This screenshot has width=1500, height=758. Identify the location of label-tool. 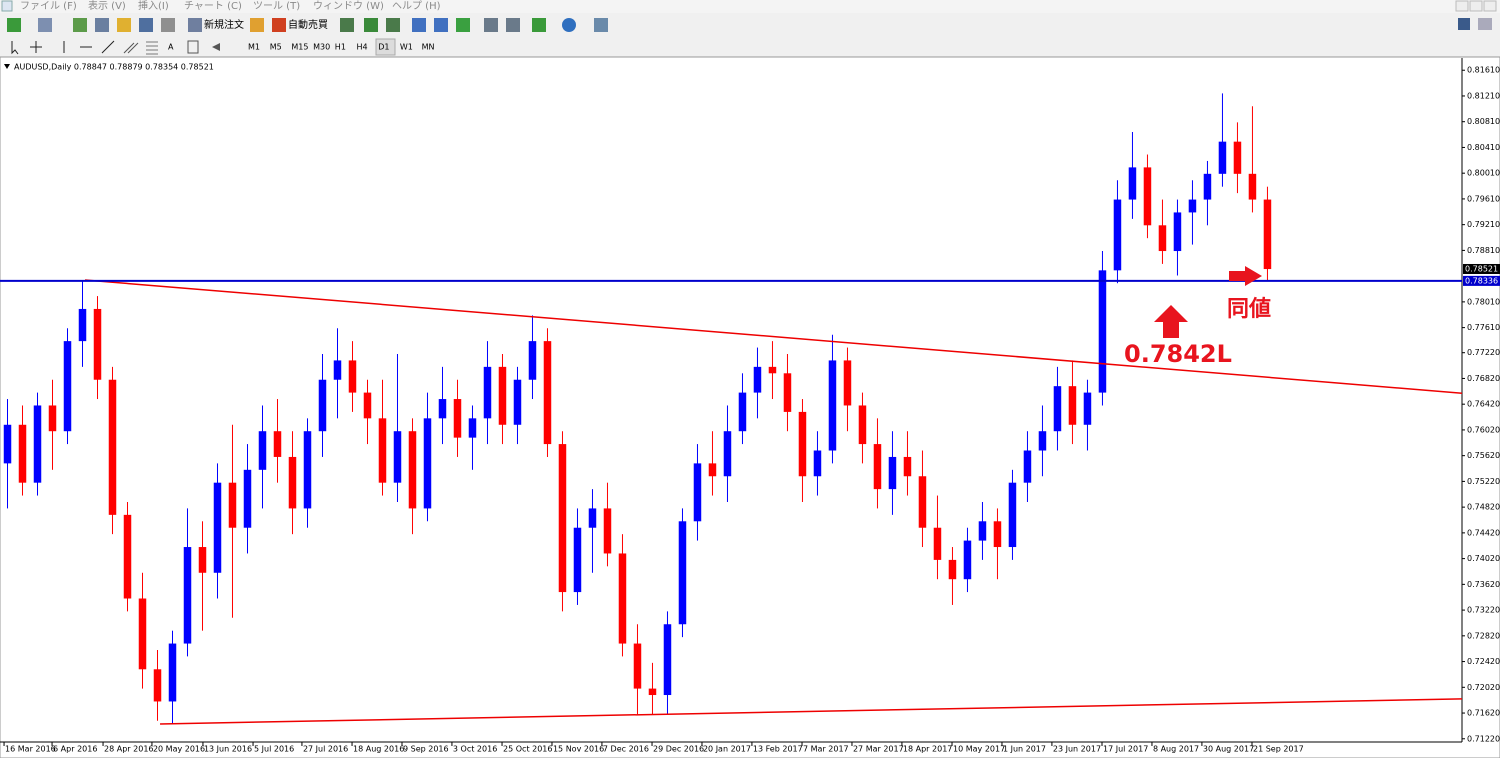
(193, 47).